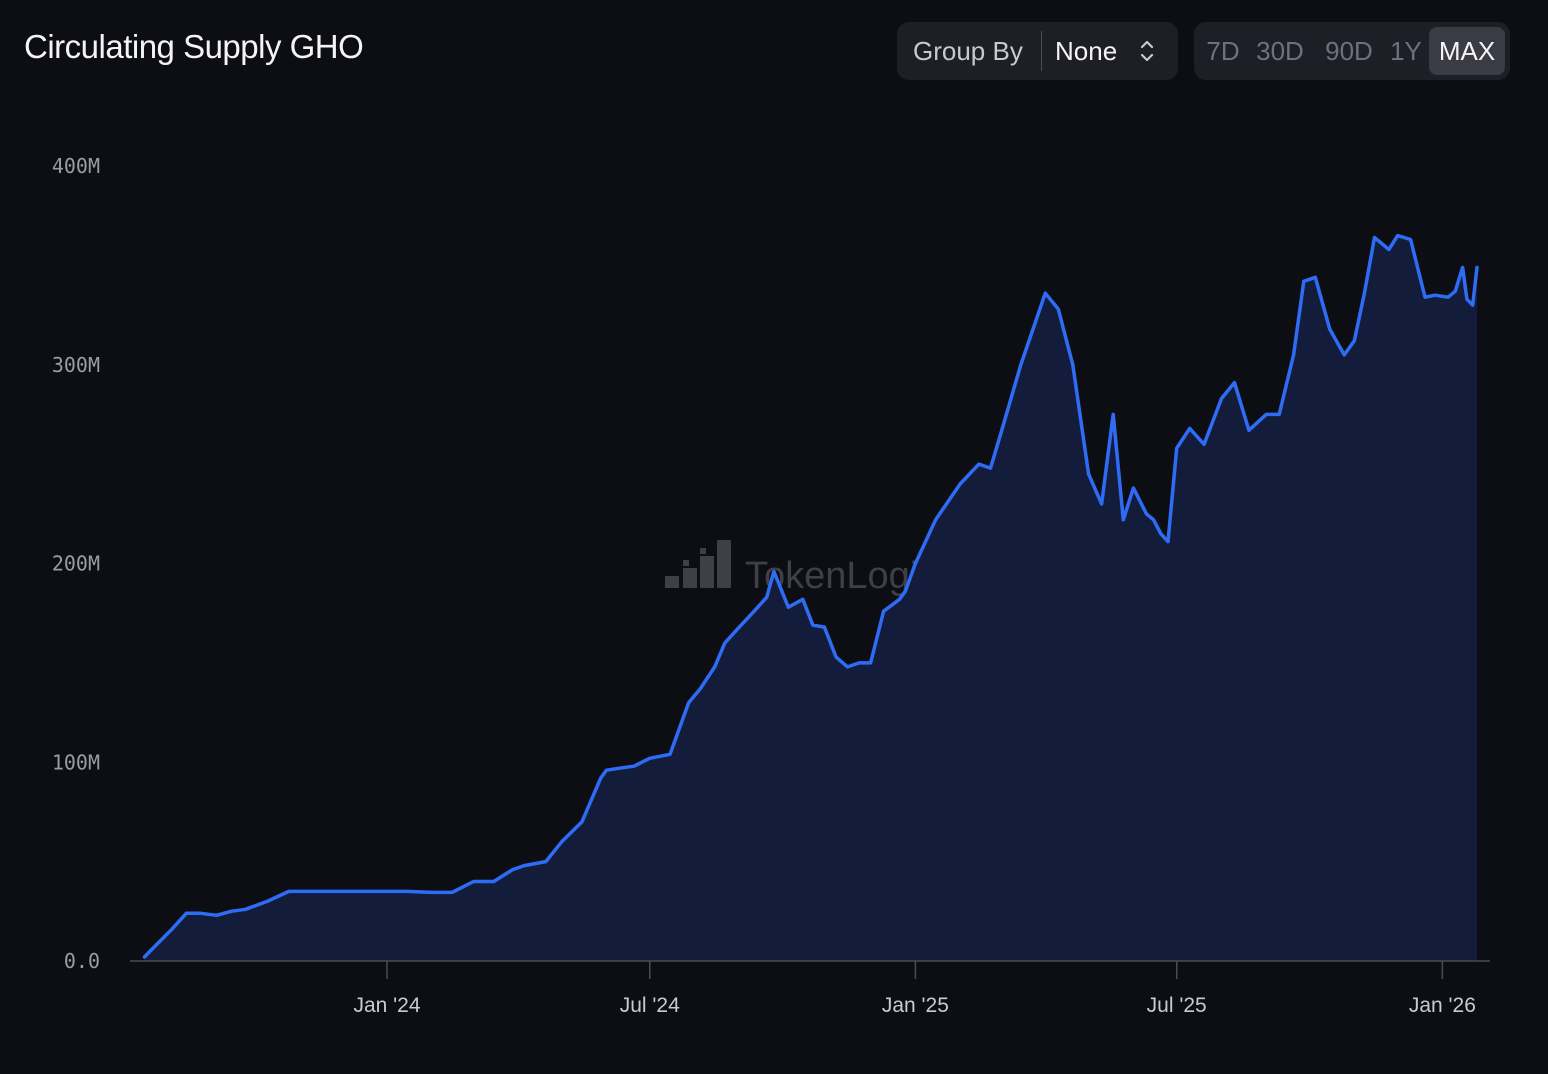 This screenshot has width=1548, height=1074. Describe the element at coordinates (968, 50) in the screenshot. I see `group-by-label: Group By` at that location.